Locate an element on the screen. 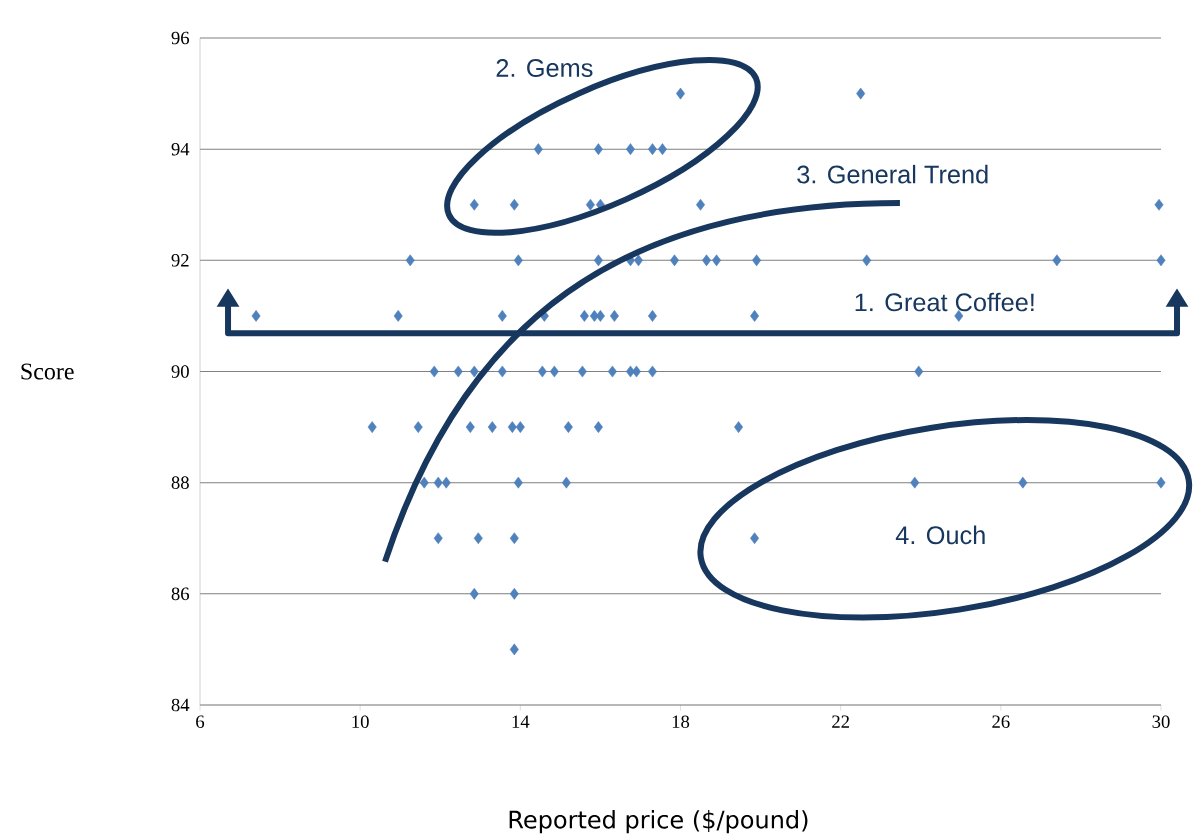 This screenshot has height=840, width=1196. y-tick-label: 94 is located at coordinates (180, 149).